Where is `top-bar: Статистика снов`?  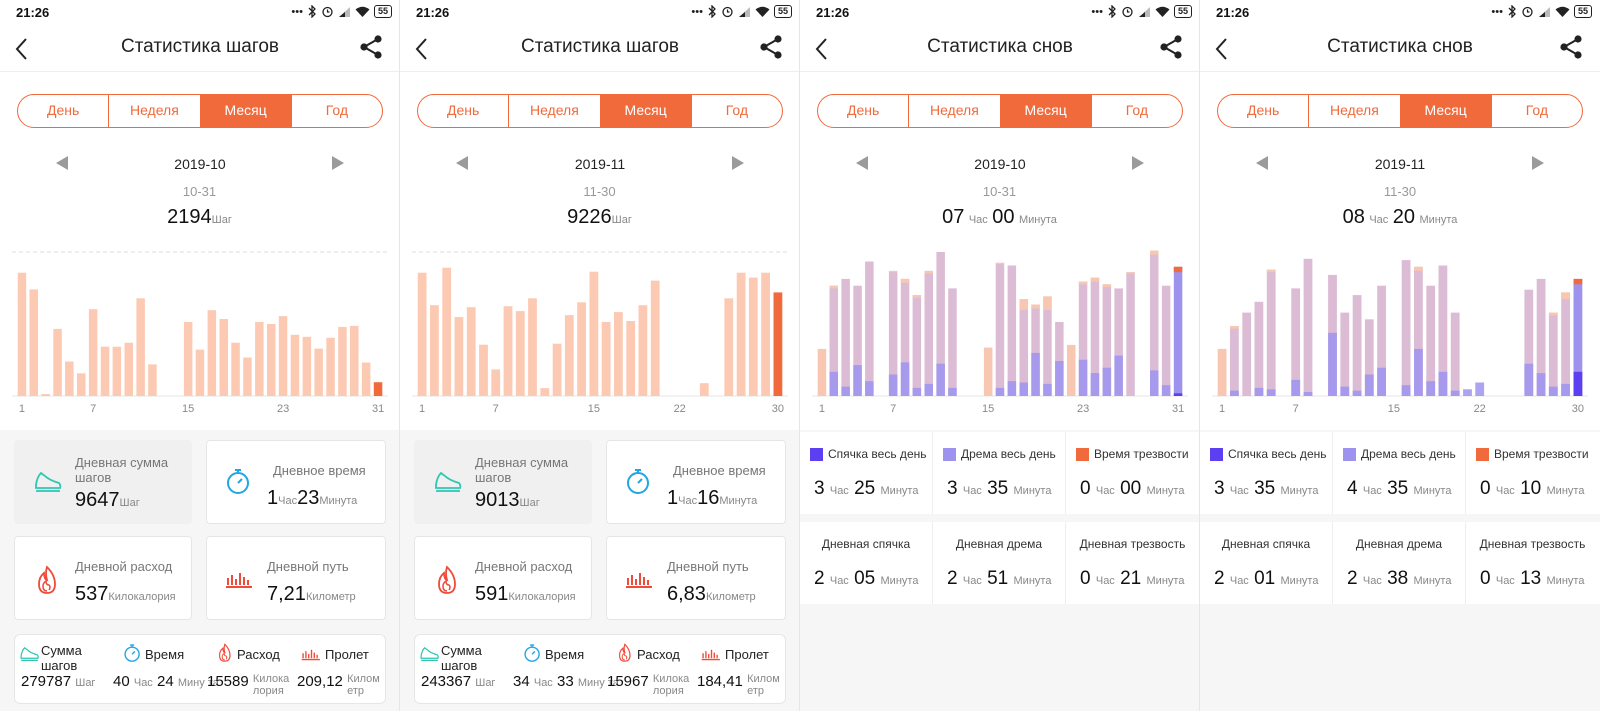 top-bar: Статистика снов is located at coordinates (1400, 49).